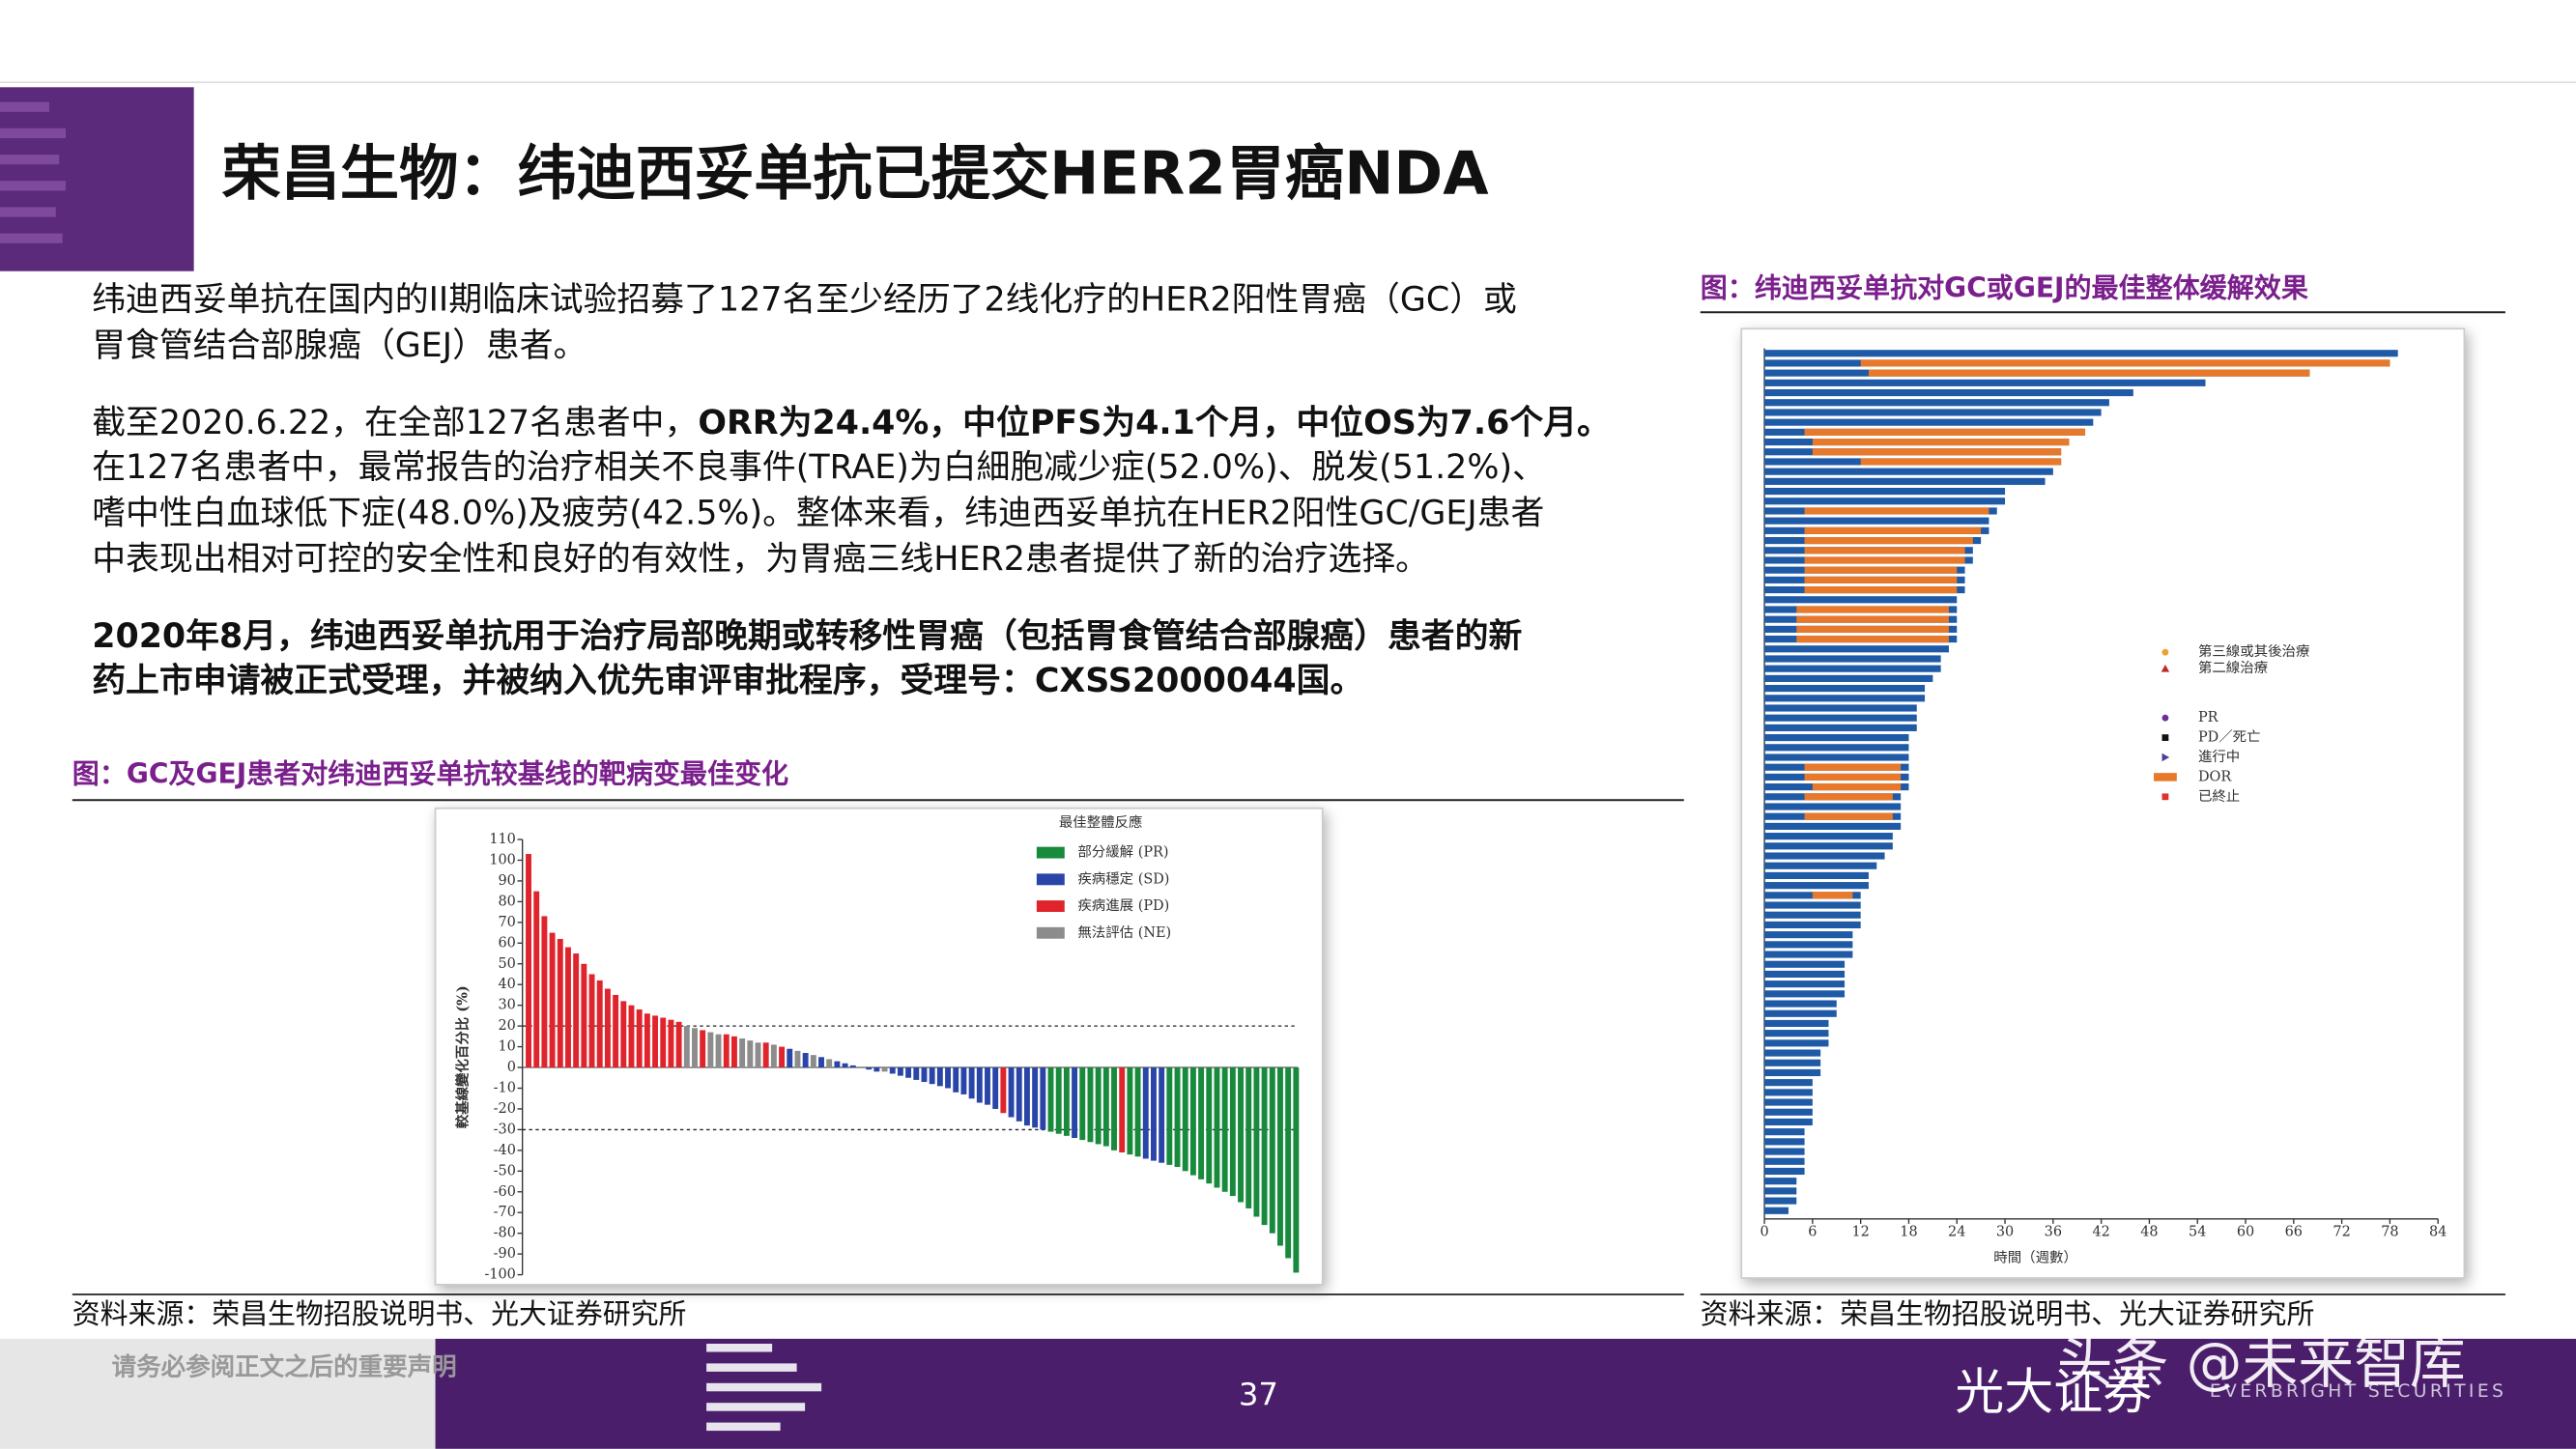 The height and width of the screenshot is (1449, 2576). Describe the element at coordinates (1123, 852) in the screenshot. I see `legend-label: 部分緩解 (PR)` at that location.